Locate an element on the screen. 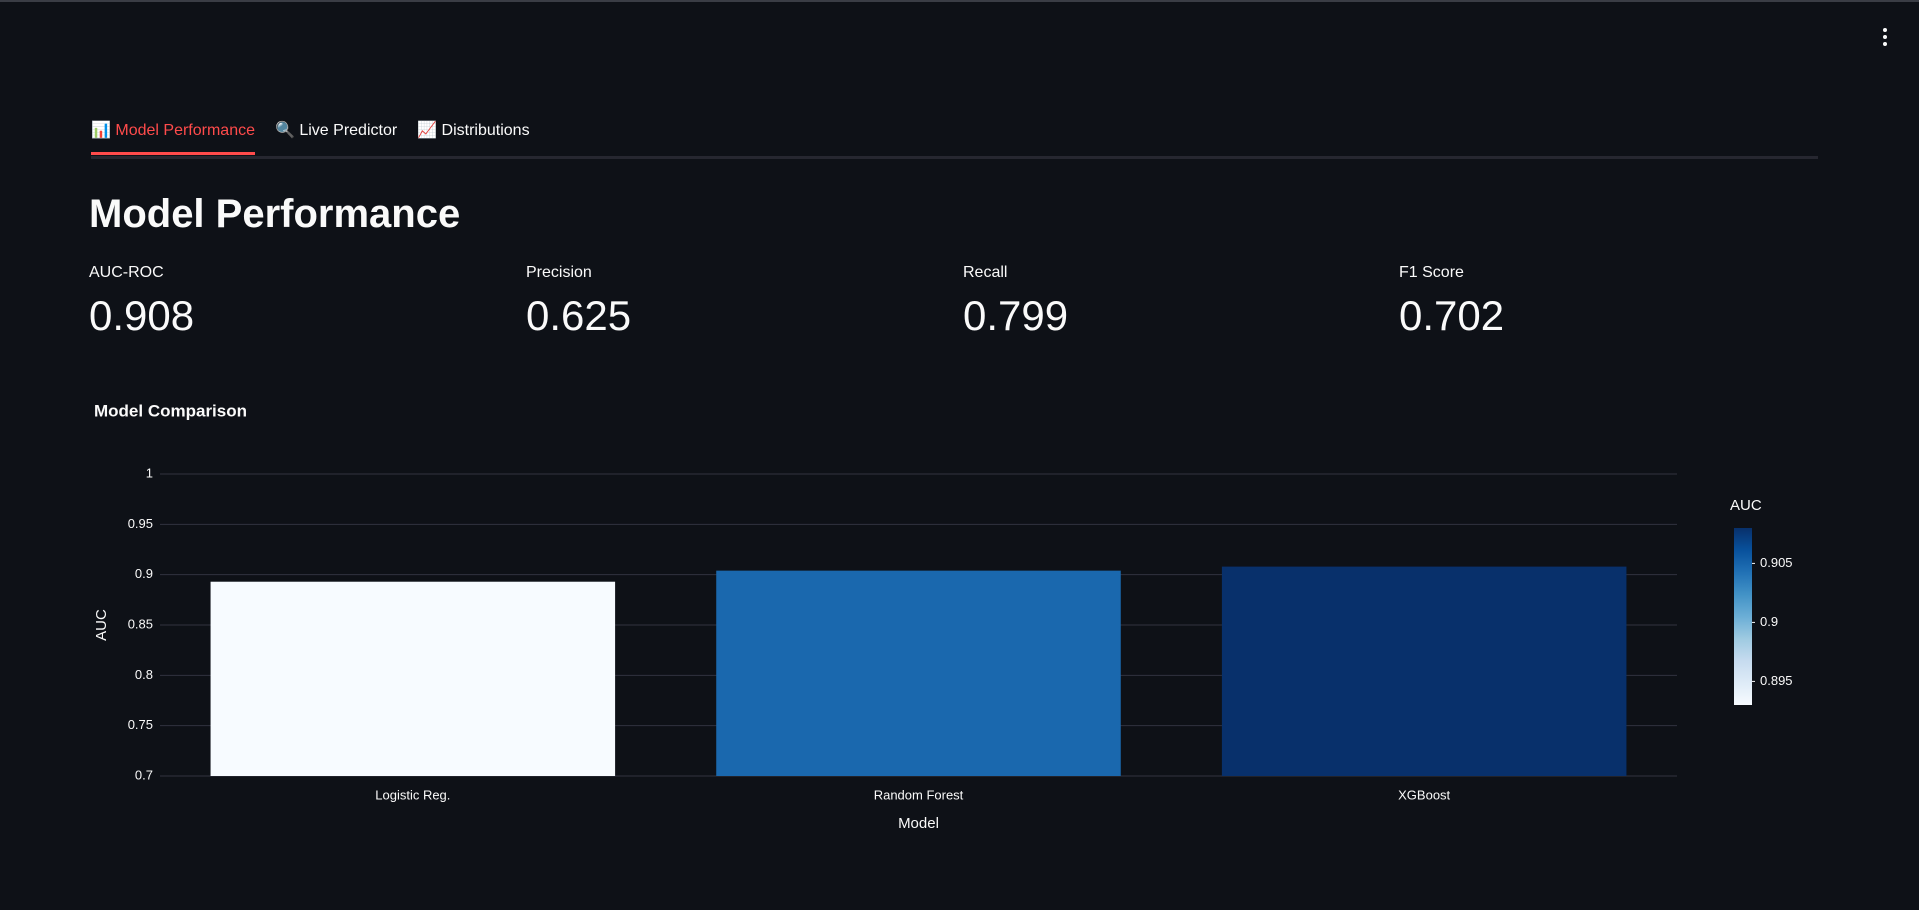 This screenshot has width=1919, height=910. x-tick-label: XGBoost is located at coordinates (1424, 794).